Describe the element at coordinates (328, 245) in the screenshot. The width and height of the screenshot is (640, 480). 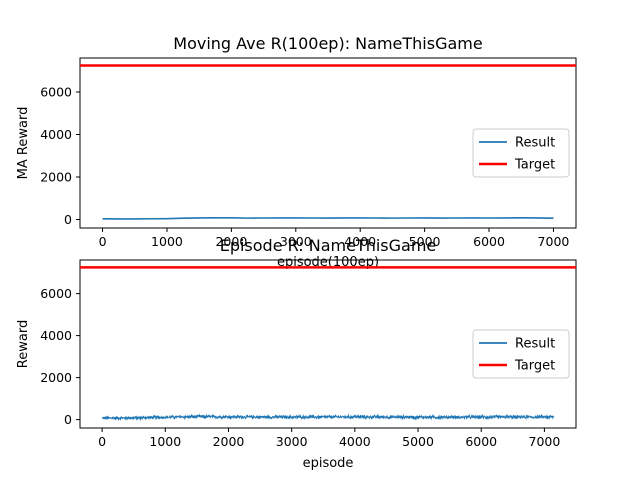
I see `chart-title: Episode R: NameThisGame` at that location.